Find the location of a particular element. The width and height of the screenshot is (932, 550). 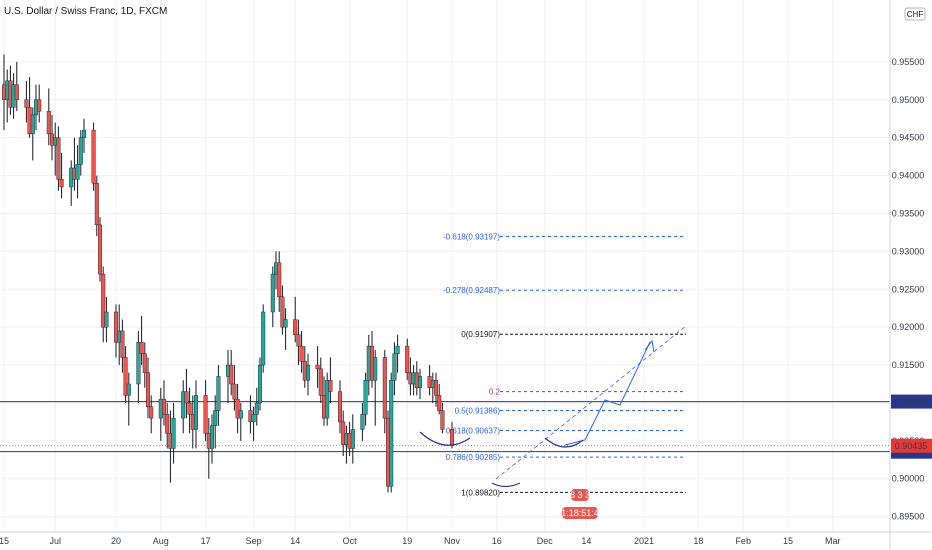

time-tick-label: Aug is located at coordinates (161, 541).